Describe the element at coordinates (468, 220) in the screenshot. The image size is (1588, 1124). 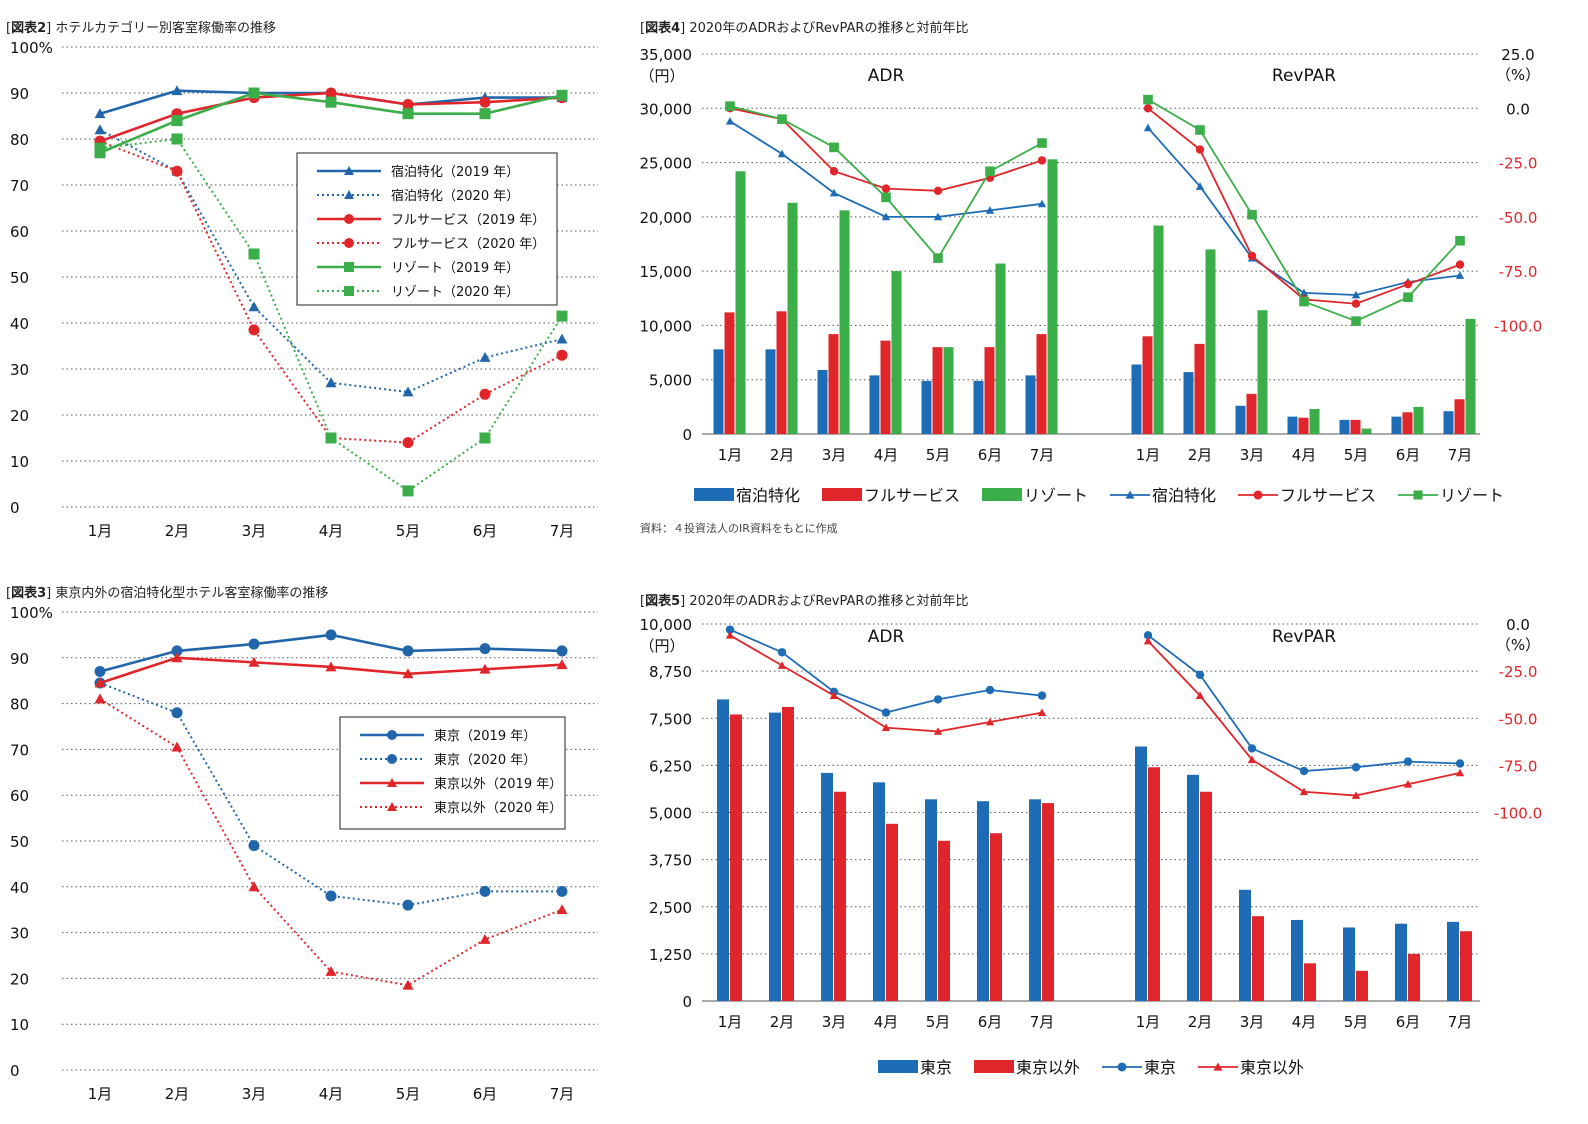
I see `fig2-legend-label-2: フルサービス（2019 年）` at that location.